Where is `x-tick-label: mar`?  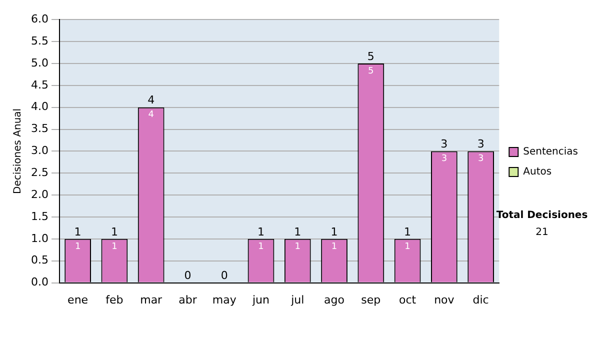
x-tick-label: mar is located at coordinates (151, 299).